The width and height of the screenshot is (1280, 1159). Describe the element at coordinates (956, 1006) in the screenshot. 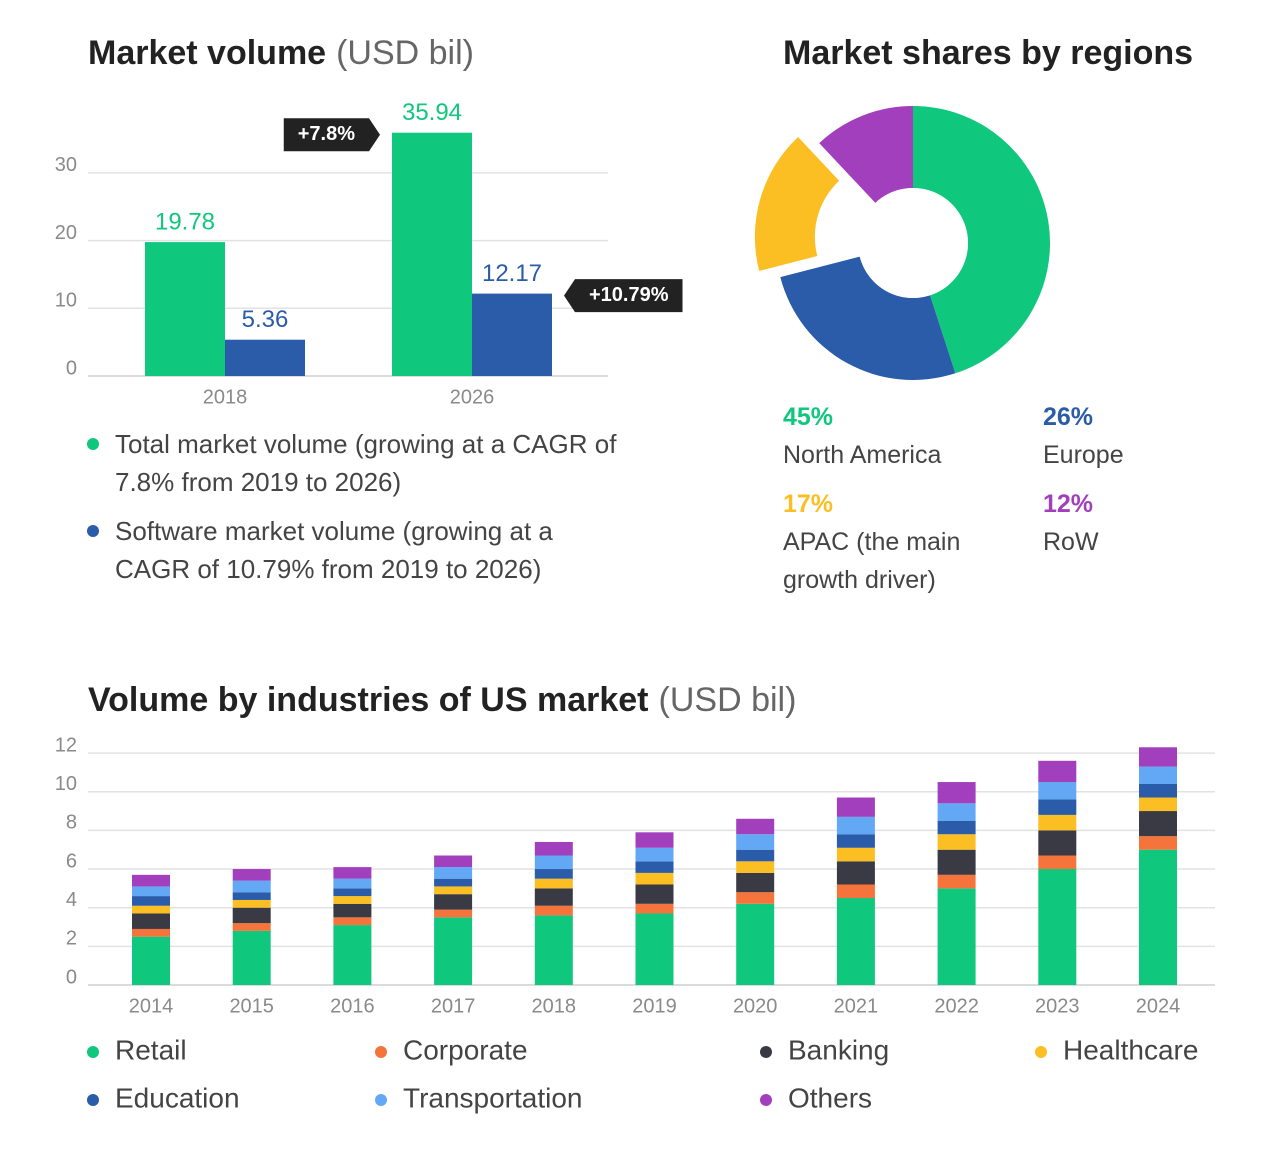

I see `x-tick-label: 2022` at that location.